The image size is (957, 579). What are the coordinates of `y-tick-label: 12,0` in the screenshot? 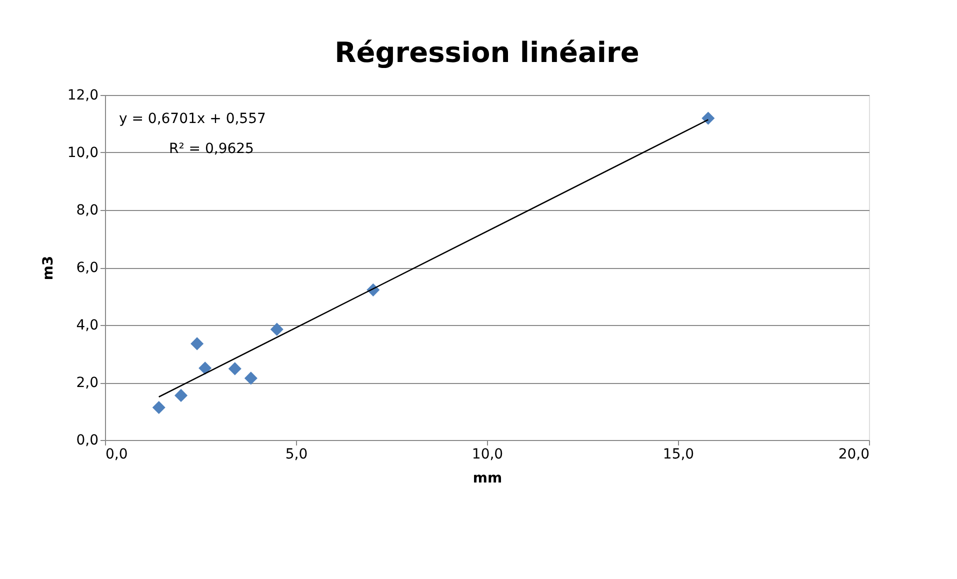 It's located at (82, 96).